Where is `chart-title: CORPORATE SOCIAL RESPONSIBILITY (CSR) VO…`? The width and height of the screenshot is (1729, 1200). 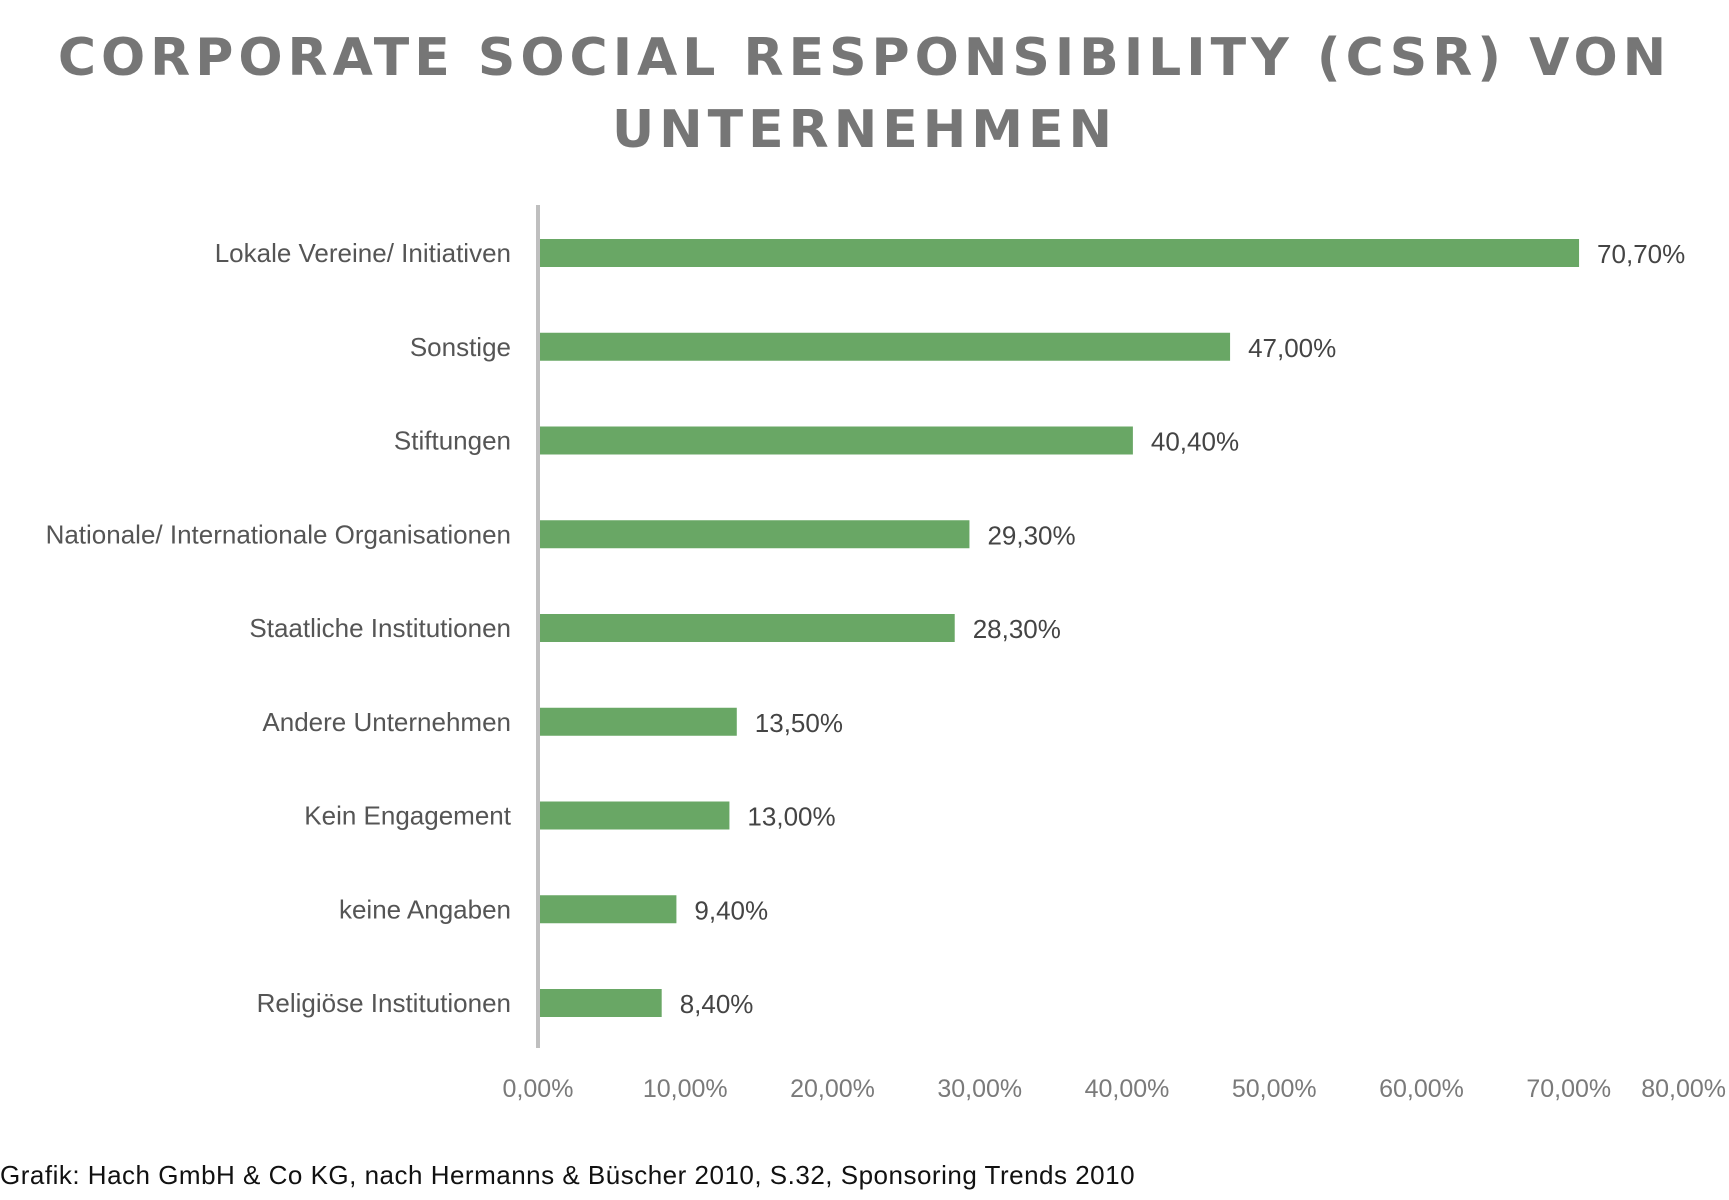
chart-title: CORPORATE SOCIAL RESPONSIBILITY (CSR) VO… is located at coordinates (864, 94).